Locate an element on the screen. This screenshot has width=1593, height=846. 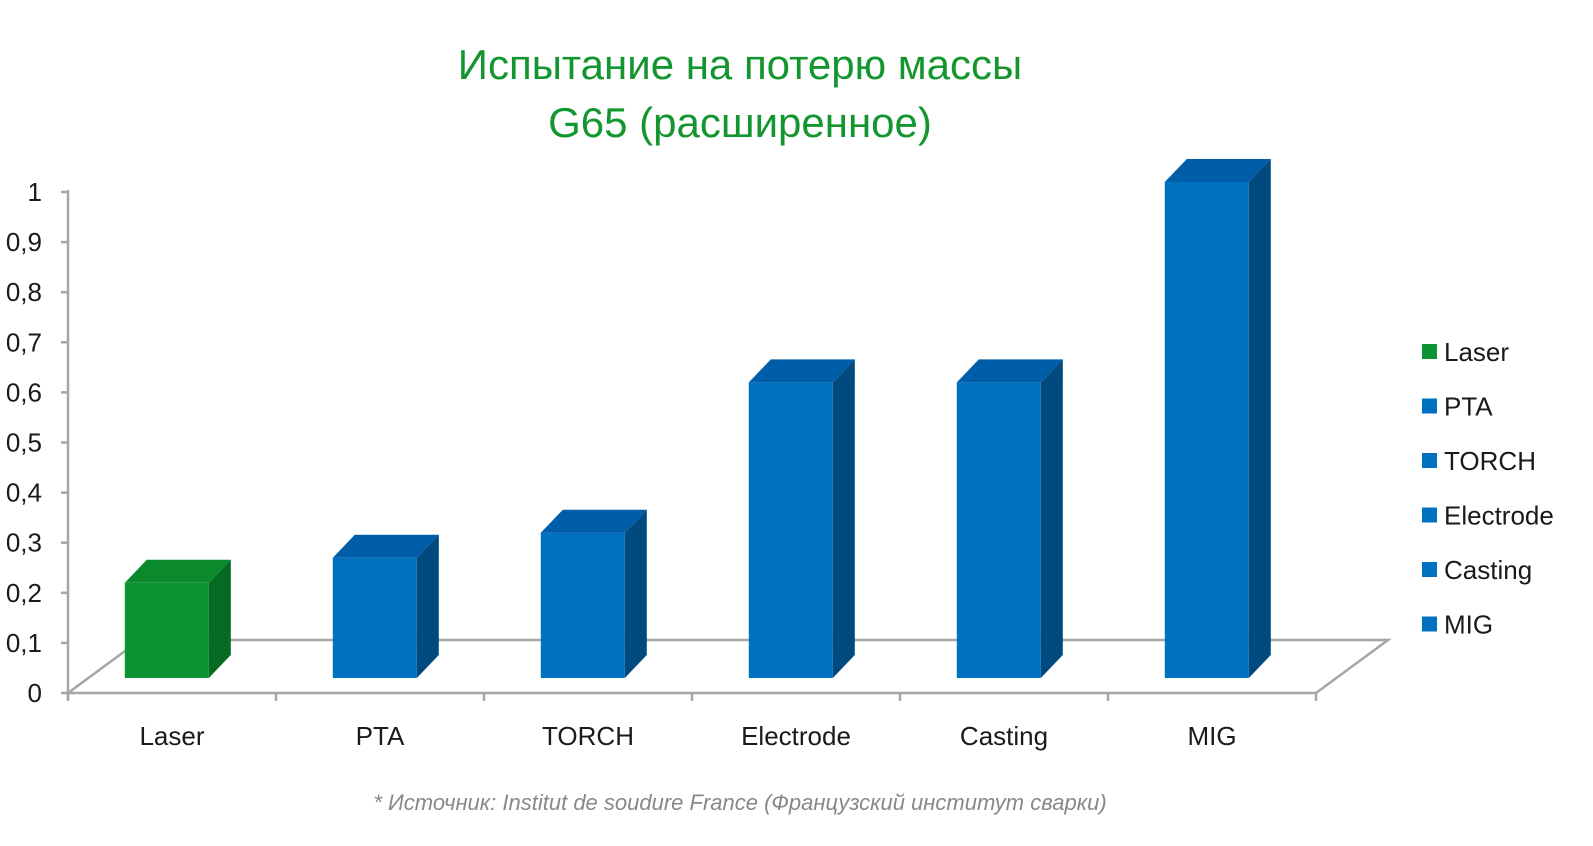
chart-title-line-1: Испытание на потерю массы is located at coordinates (740, 64).